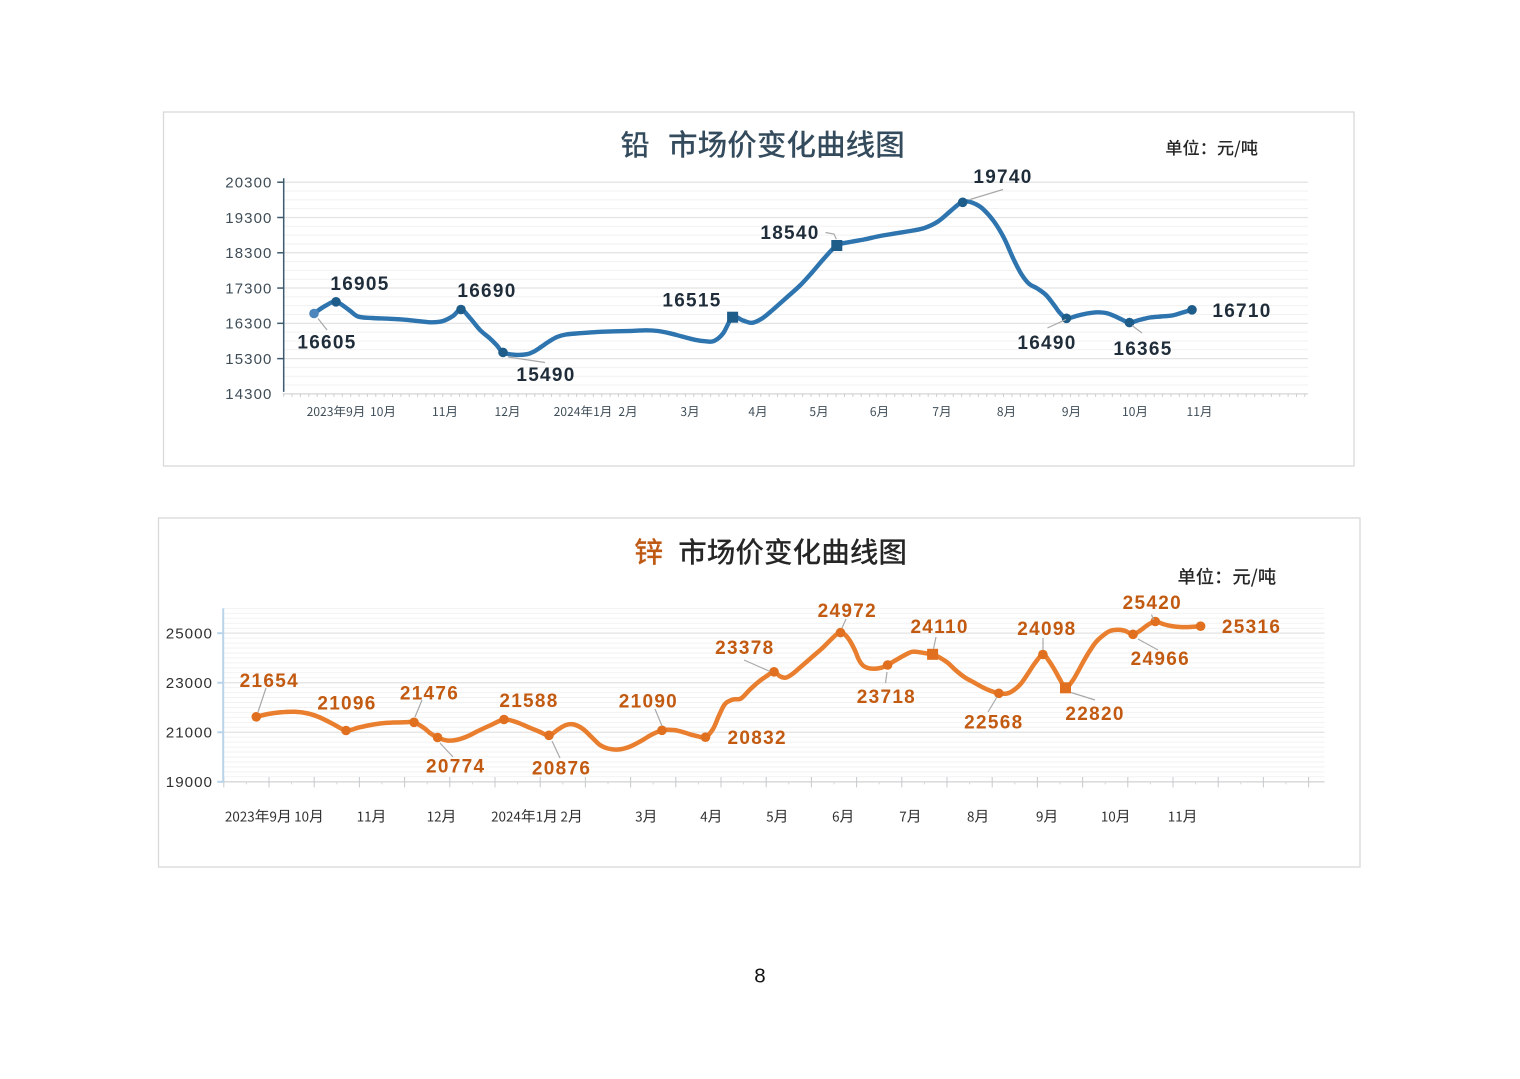 The image size is (1520, 1079). I want to click on svg-text: 16905, so click(359, 284).